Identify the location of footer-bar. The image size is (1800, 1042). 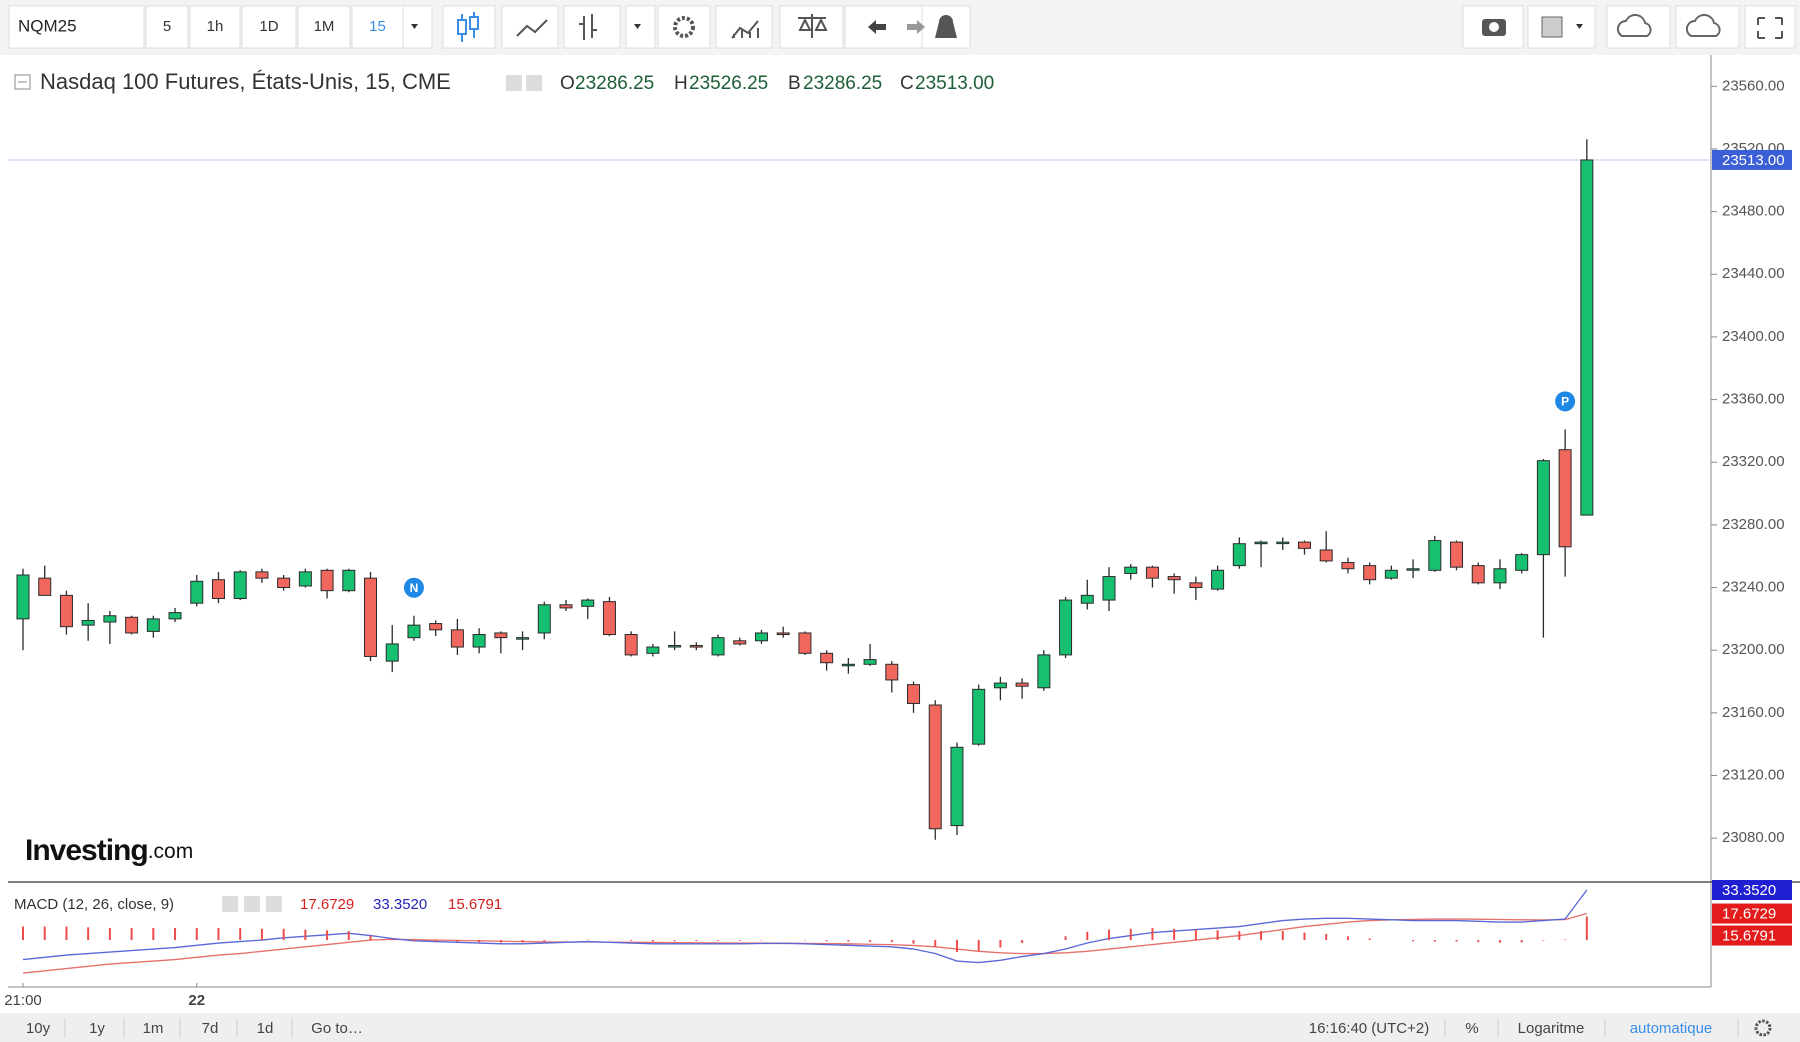
(900, 1027).